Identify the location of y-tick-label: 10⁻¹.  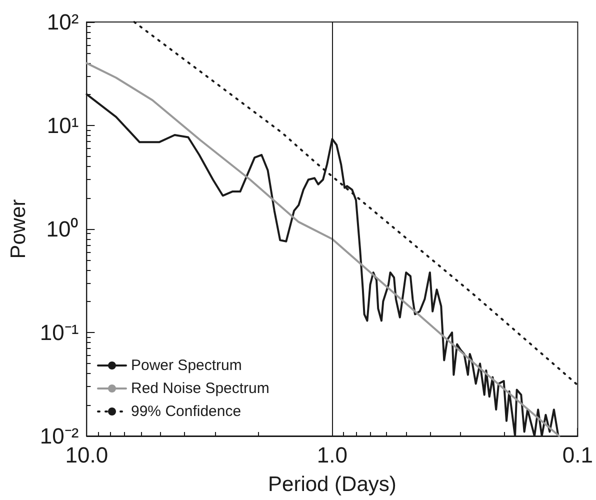
(59, 332).